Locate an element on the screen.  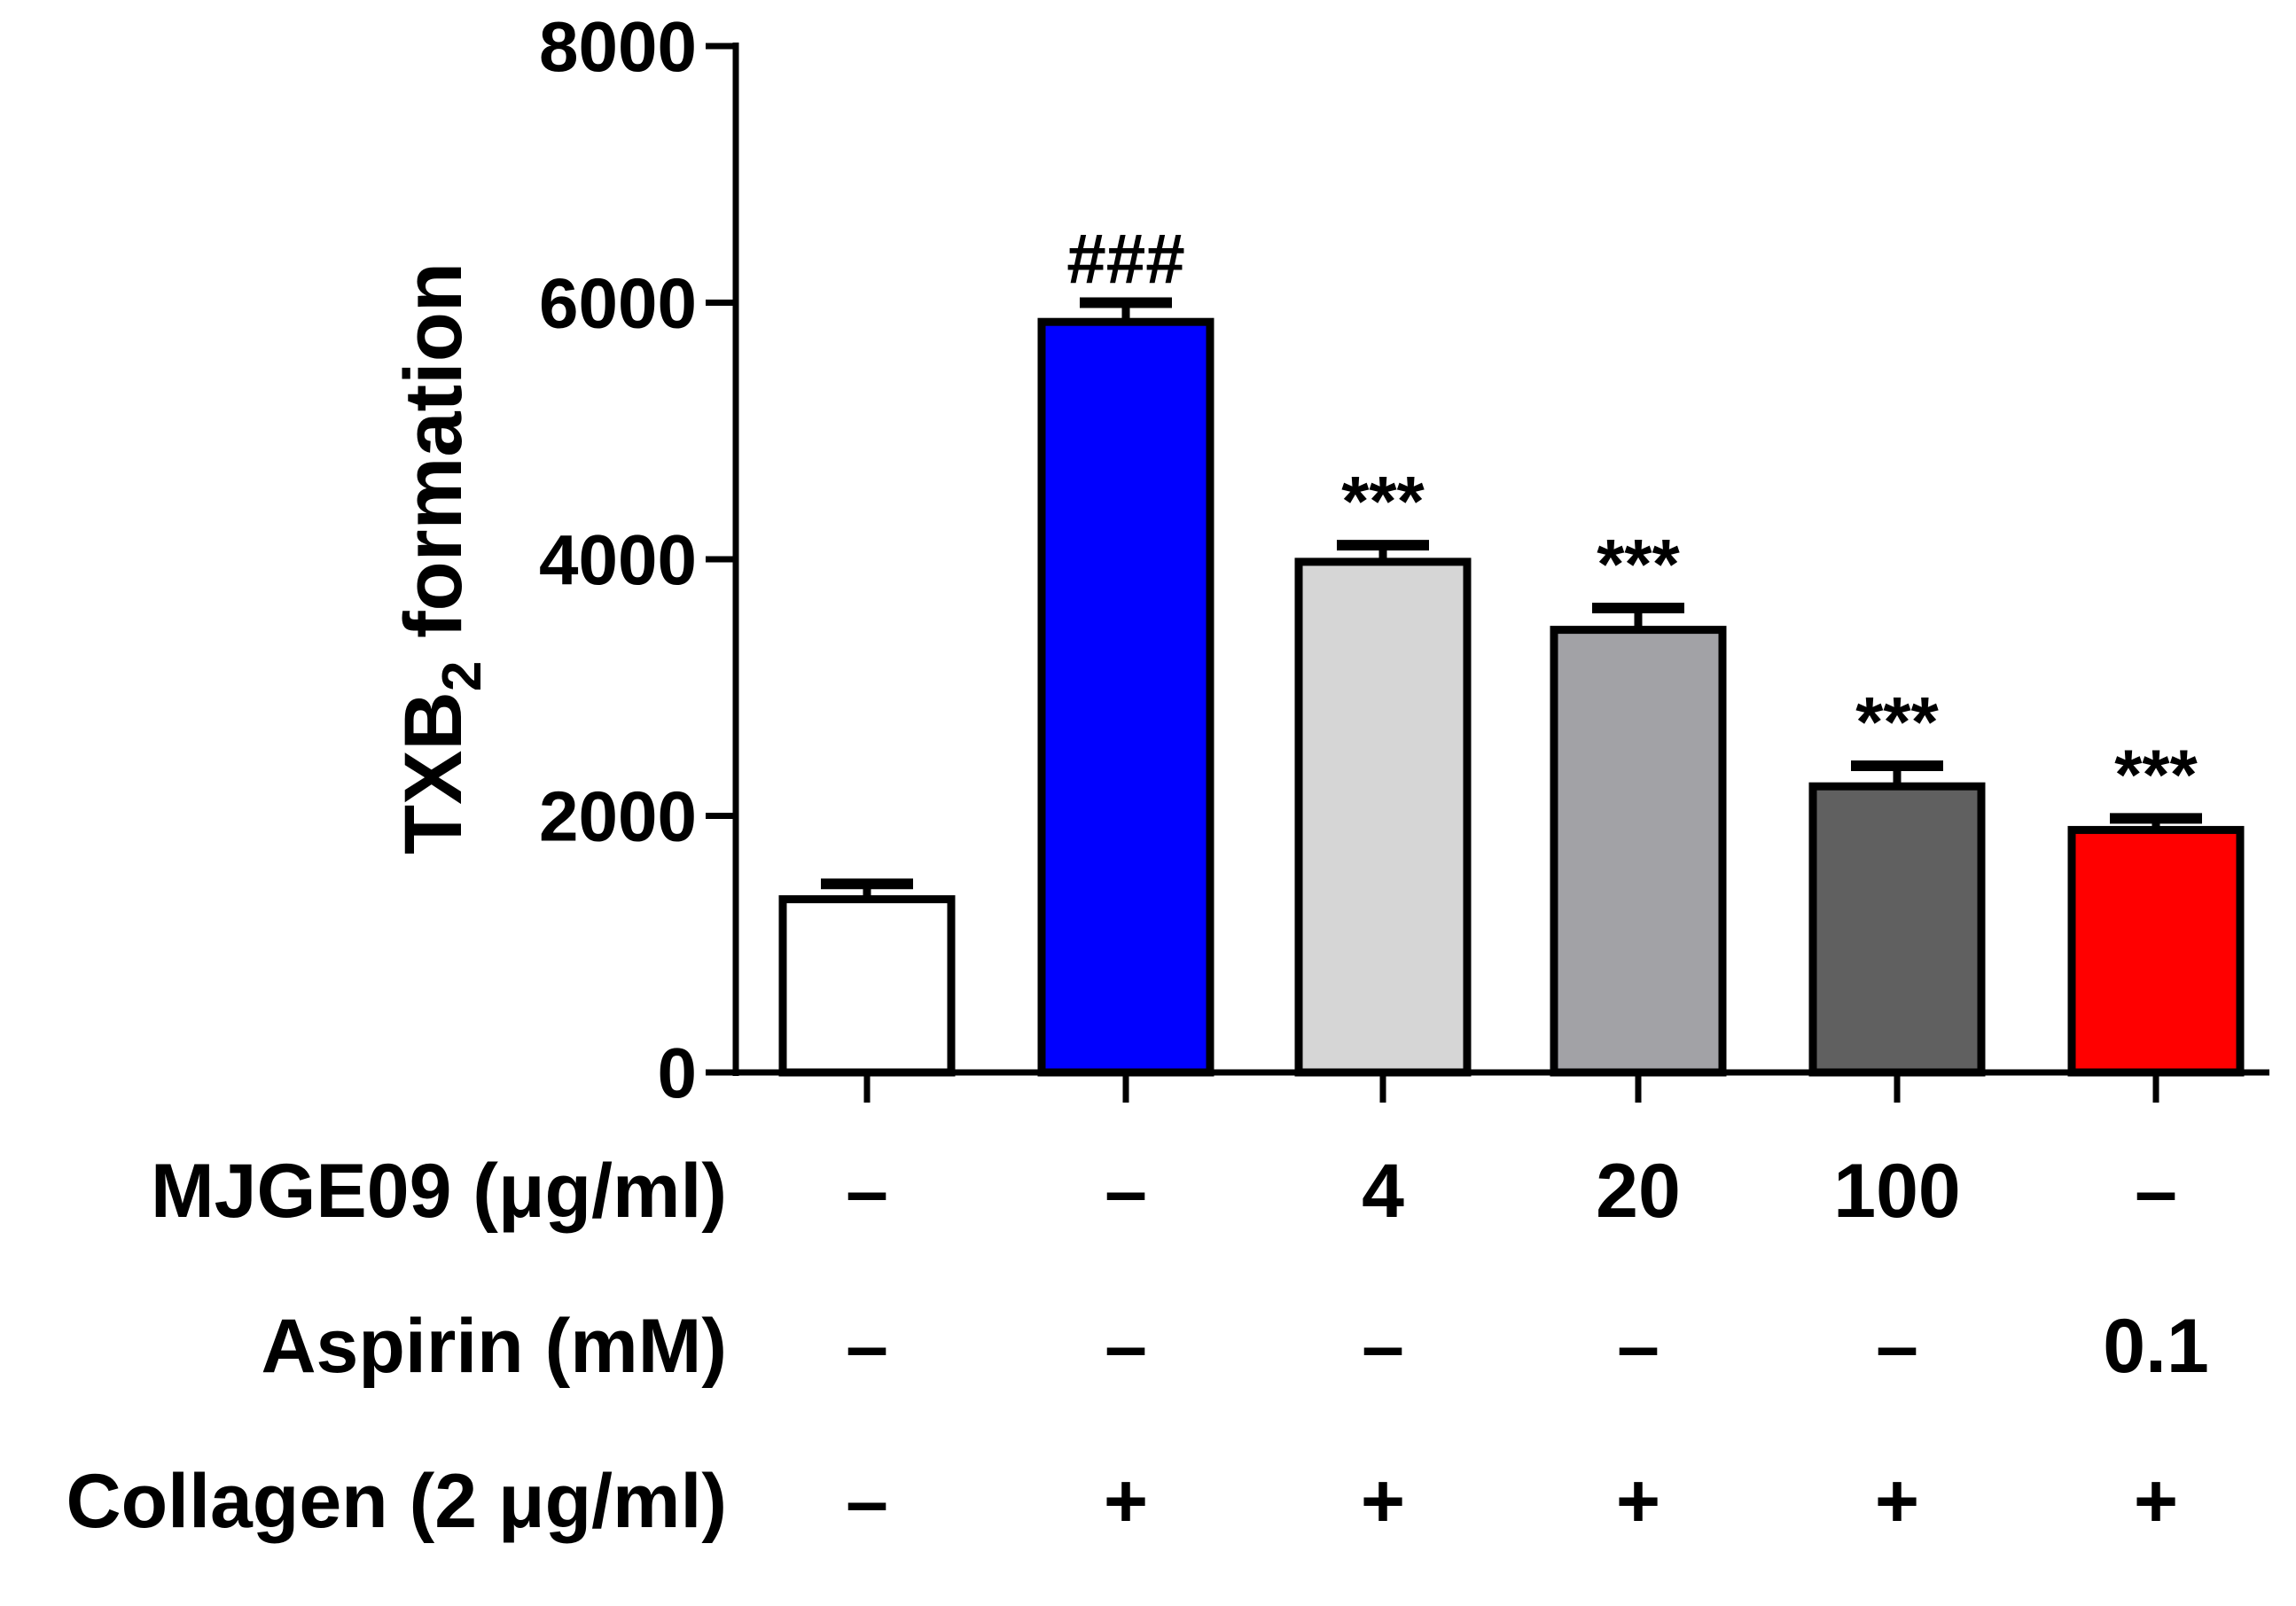
treatment-cell: 20 is located at coordinates (1638, 1191).